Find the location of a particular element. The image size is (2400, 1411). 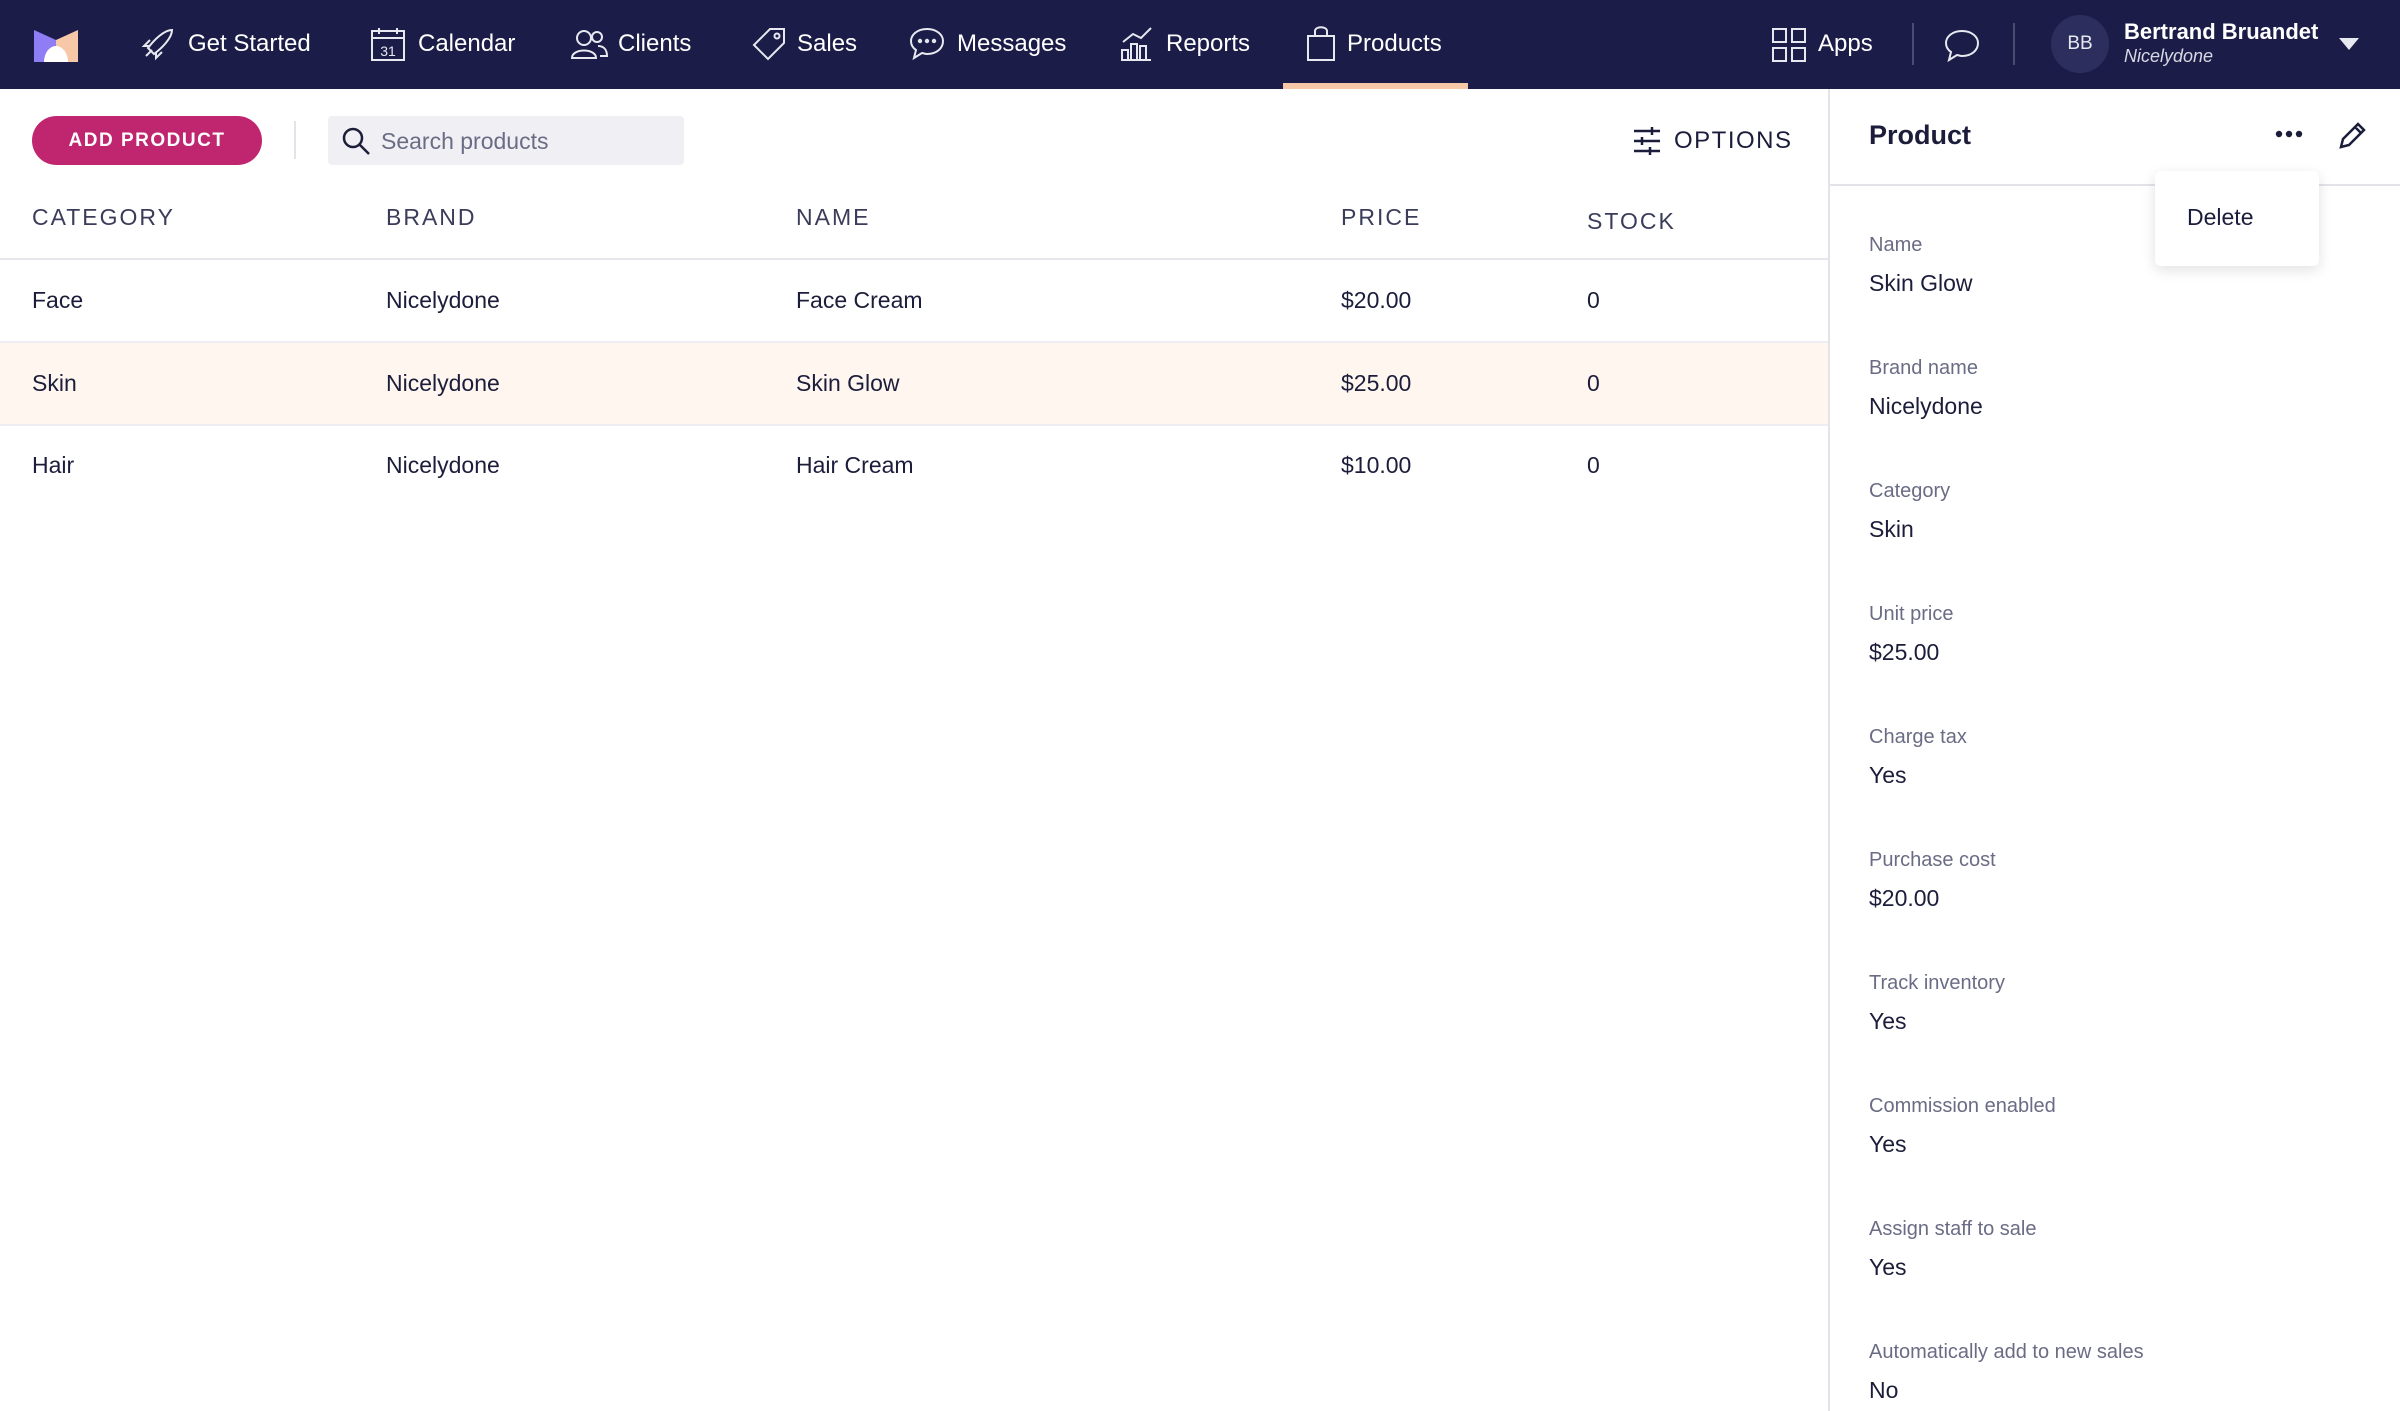

reports-icon is located at coordinates (1136, 44).